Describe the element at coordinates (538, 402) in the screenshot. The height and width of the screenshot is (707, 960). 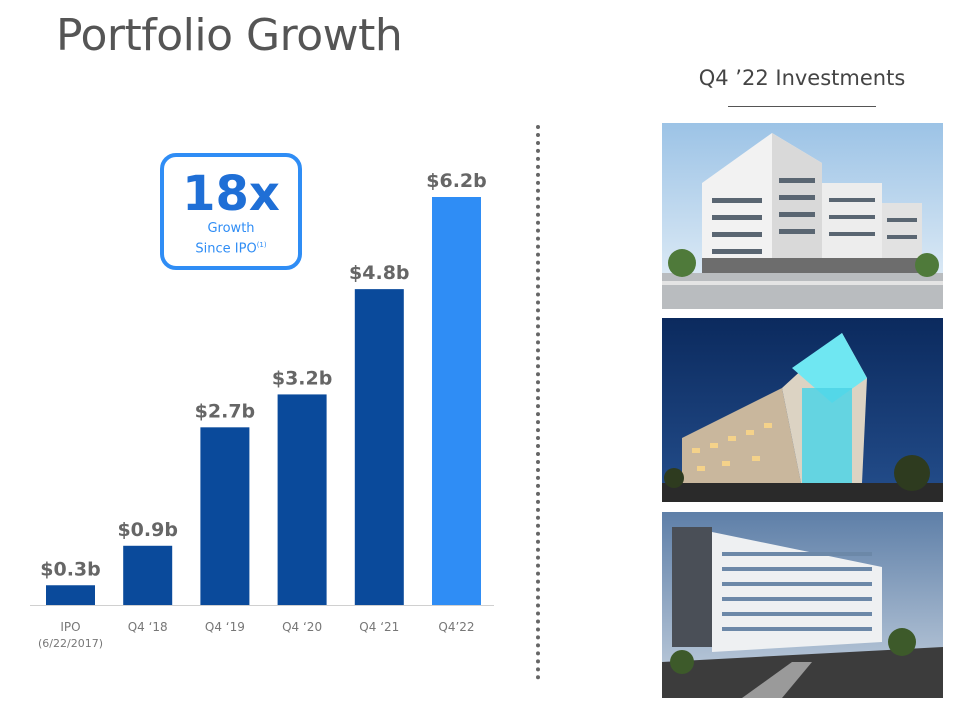
I see `dotted-divider` at that location.